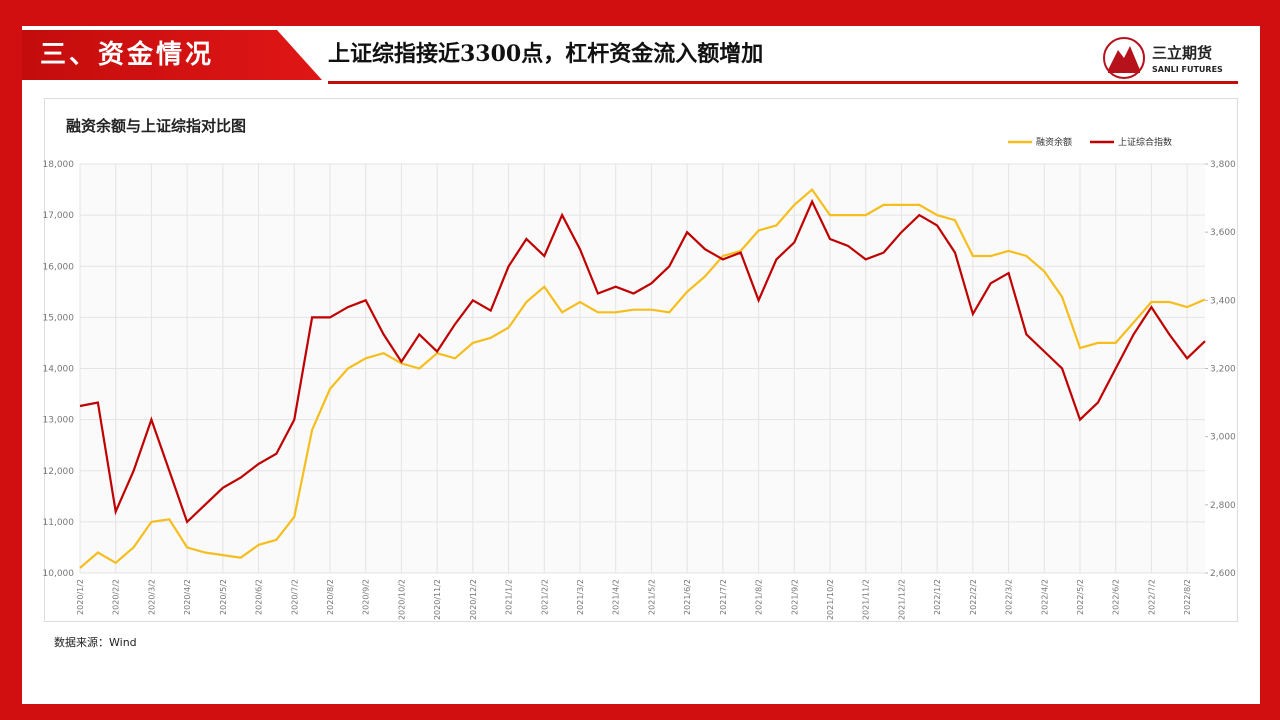 The image size is (1280, 720). Describe the element at coordinates (783, 82) in the screenshot. I see `title-rule` at that location.